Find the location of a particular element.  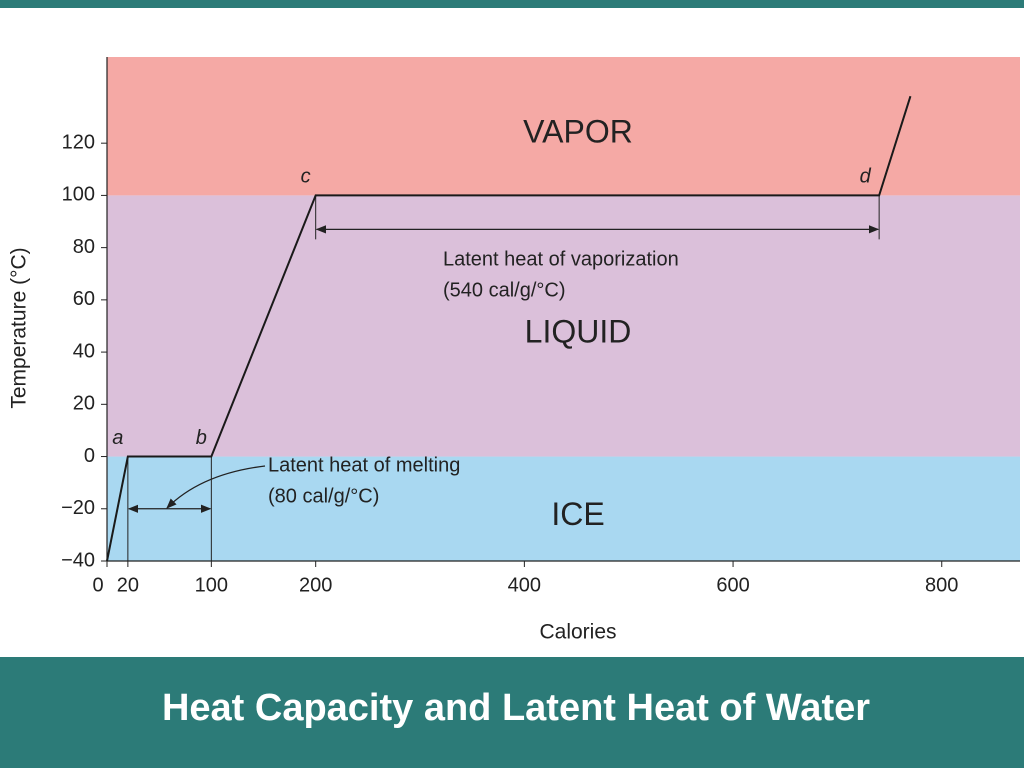

annotation-text: Latent heat of melting is located at coordinates (364, 465).